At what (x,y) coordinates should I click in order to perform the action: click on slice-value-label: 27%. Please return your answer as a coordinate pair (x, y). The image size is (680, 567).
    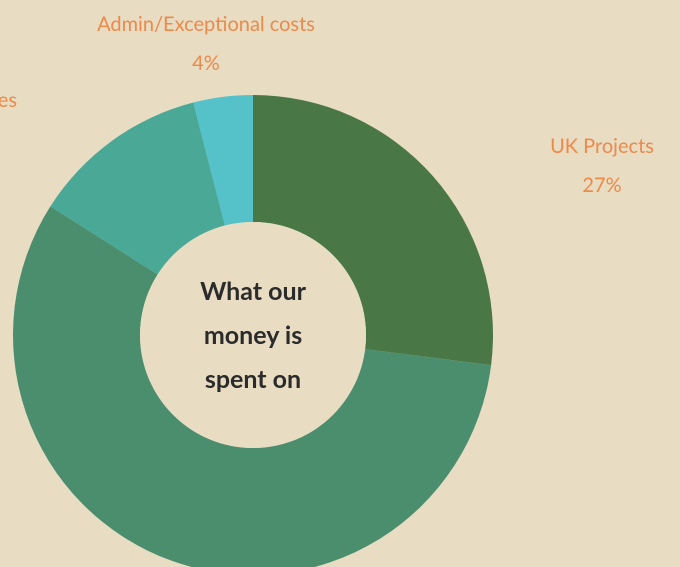
    Looking at the image, I should click on (601, 185).